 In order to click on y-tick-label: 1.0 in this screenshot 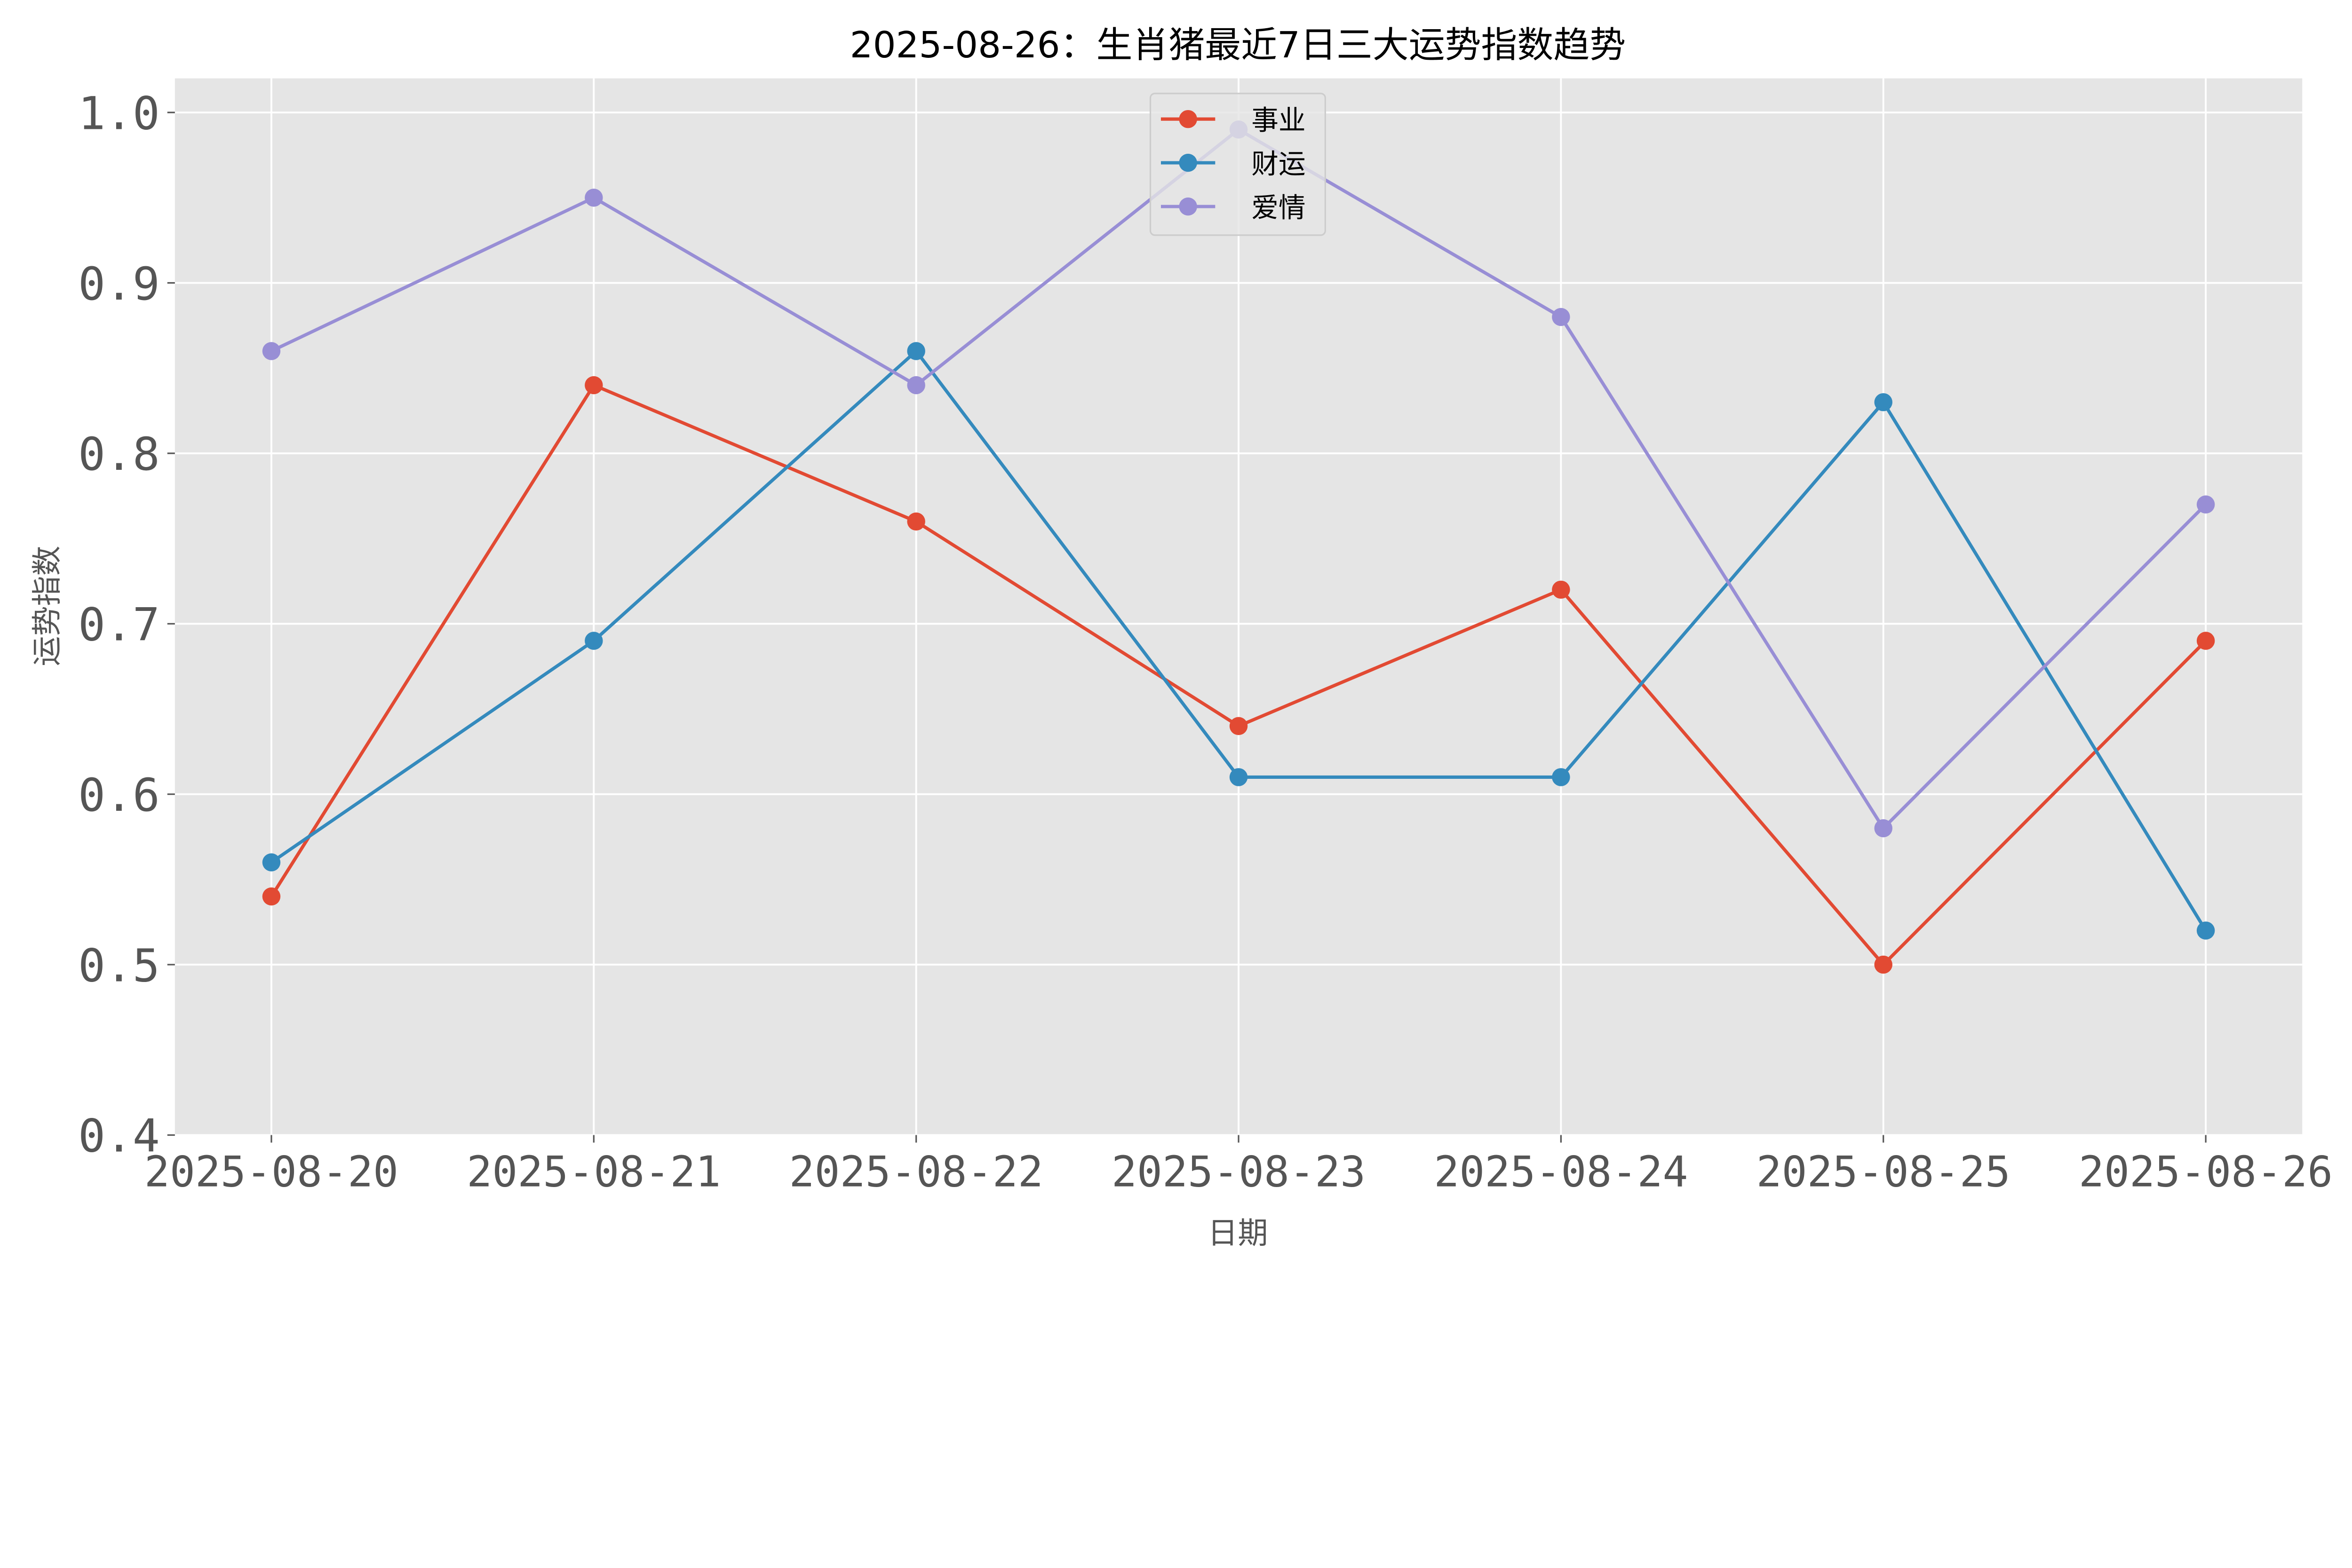, I will do `click(119, 113)`.